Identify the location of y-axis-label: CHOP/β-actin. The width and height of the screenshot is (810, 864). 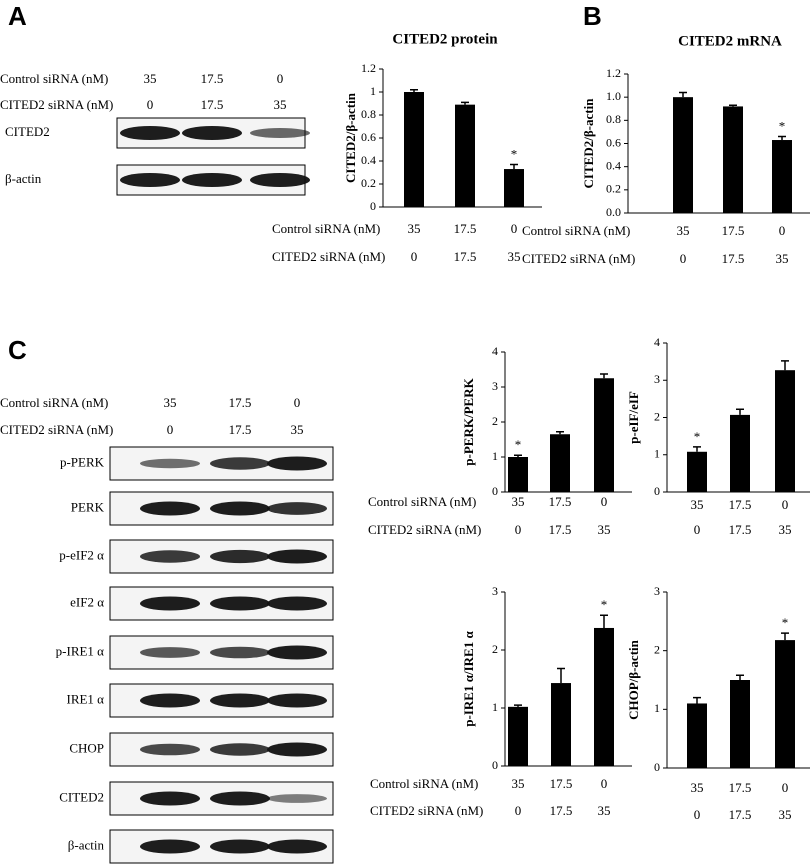
(633, 679).